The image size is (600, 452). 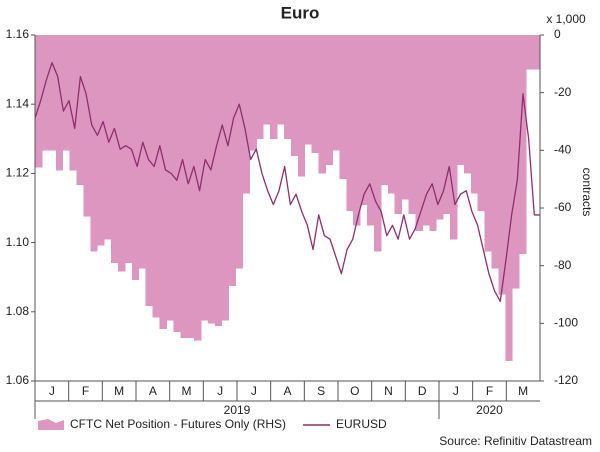 What do you see at coordinates (18, 34) in the screenshot?
I see `y-tick-label: 1.16` at bounding box center [18, 34].